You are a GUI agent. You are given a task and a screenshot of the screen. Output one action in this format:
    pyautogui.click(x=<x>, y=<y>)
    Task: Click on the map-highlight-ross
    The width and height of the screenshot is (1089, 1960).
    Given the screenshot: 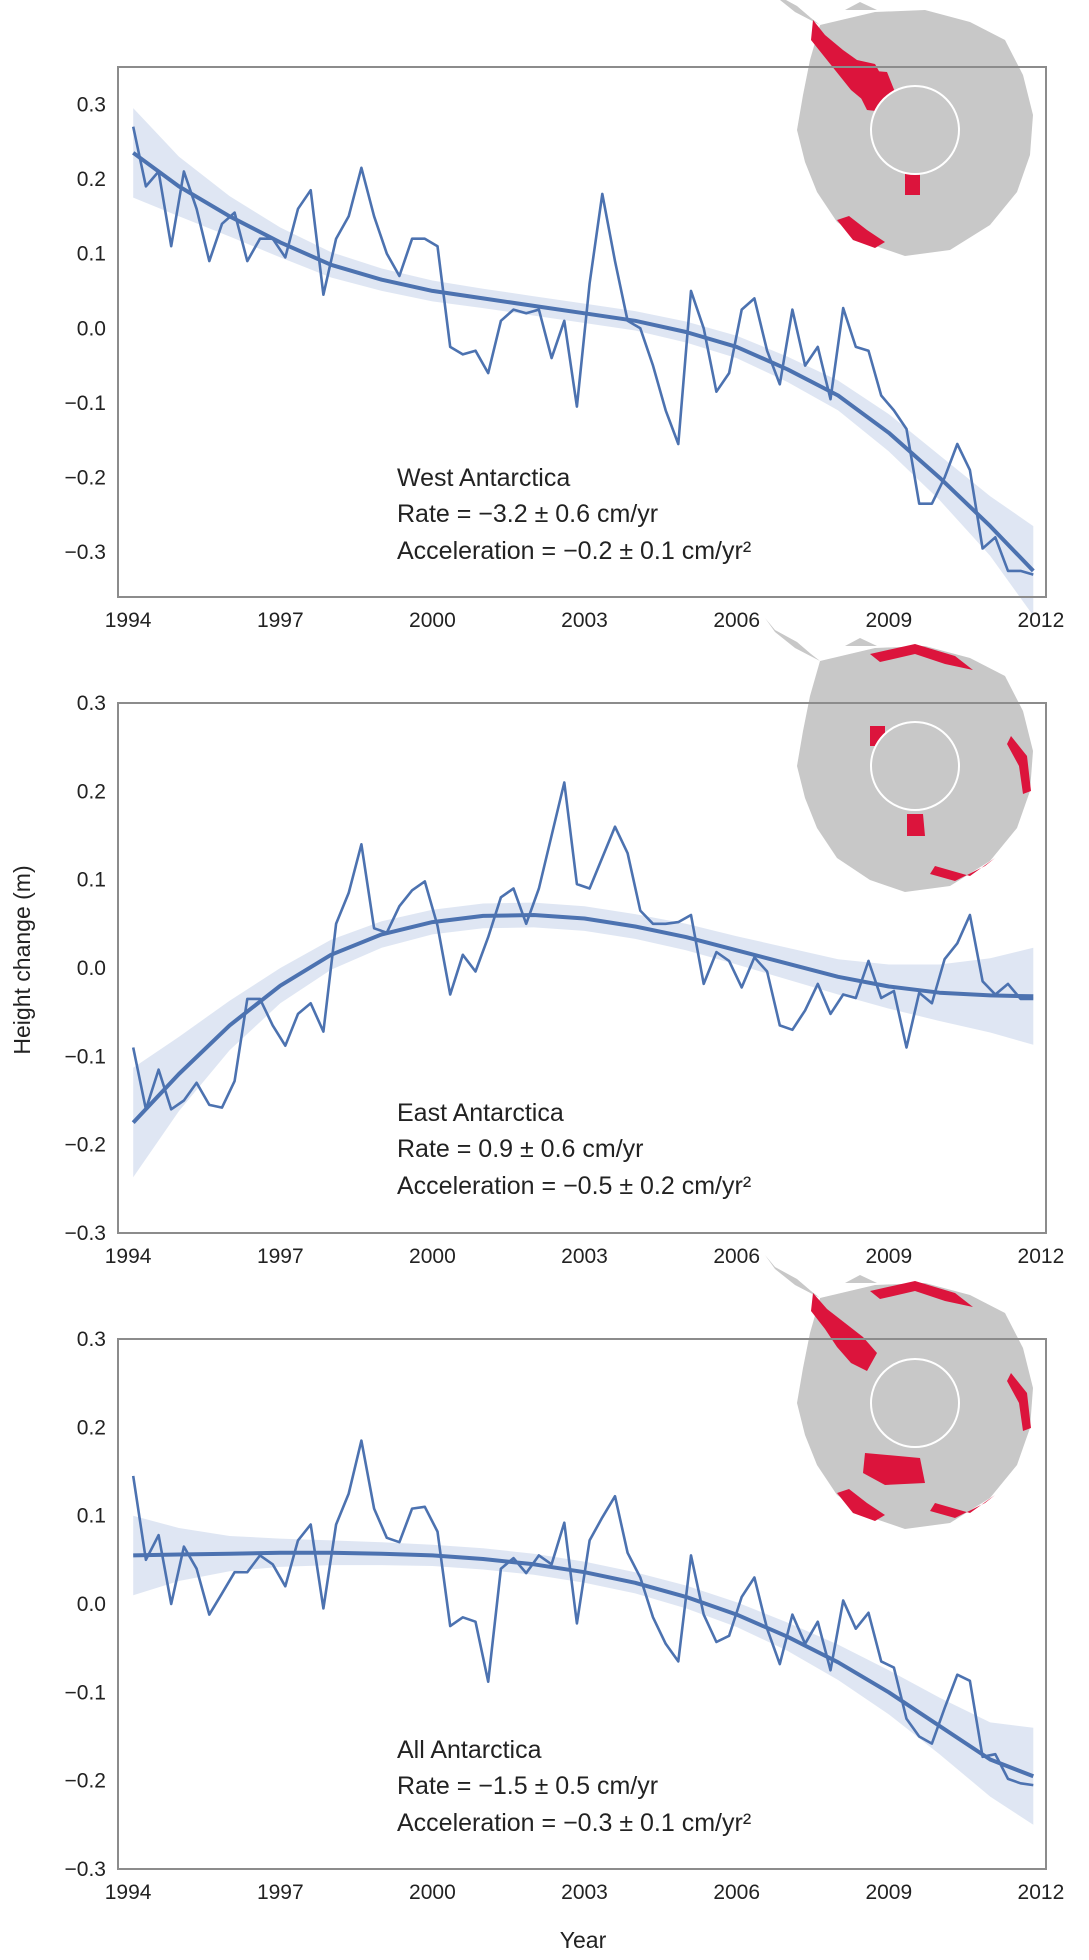 What is the action you would take?
    pyautogui.click(x=912, y=183)
    